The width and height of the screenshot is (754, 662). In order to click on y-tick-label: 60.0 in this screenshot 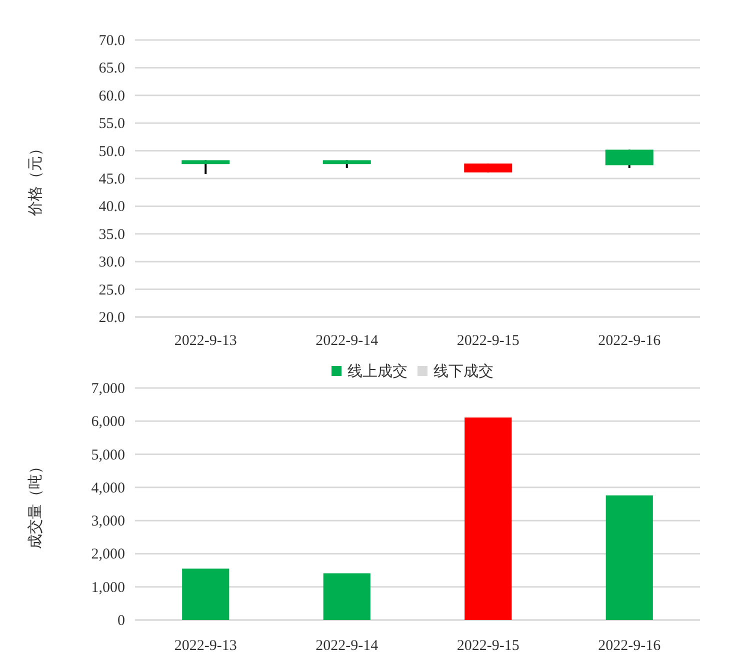, I will do `click(111, 96)`.